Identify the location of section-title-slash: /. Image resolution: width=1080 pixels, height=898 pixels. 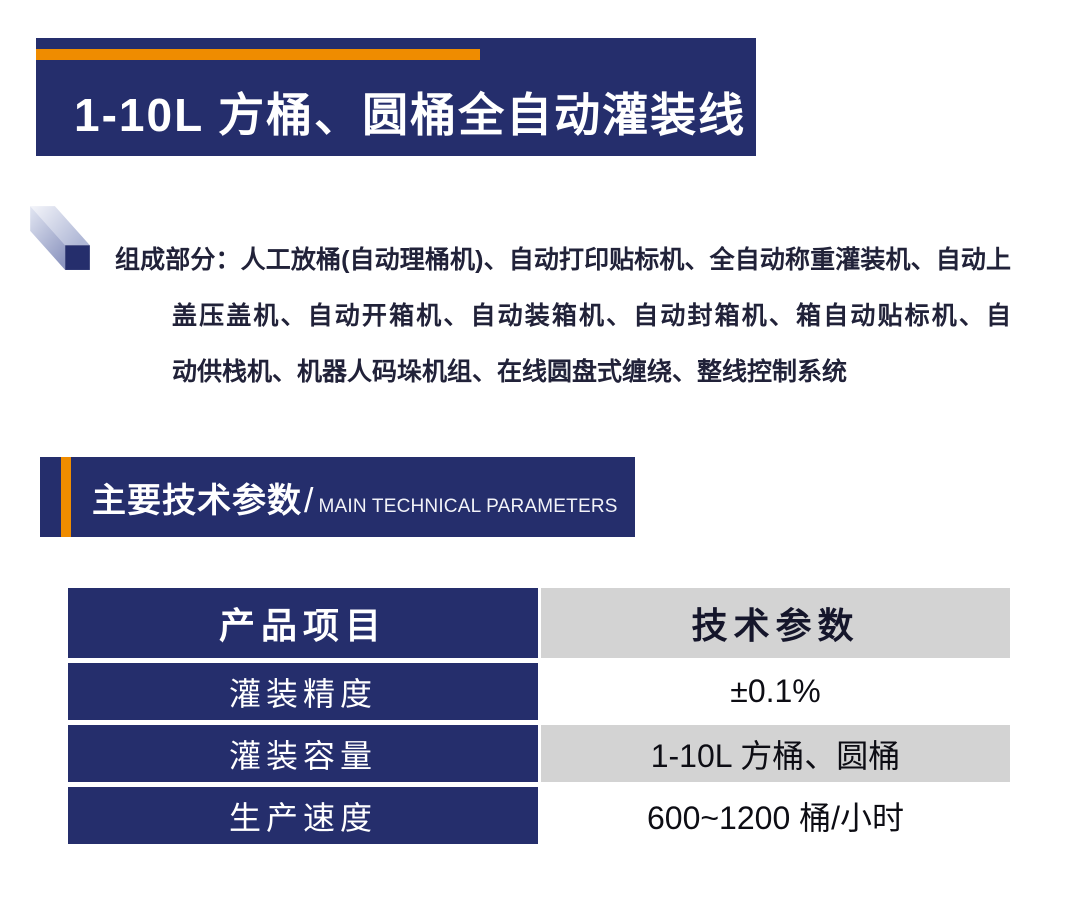
(309, 500).